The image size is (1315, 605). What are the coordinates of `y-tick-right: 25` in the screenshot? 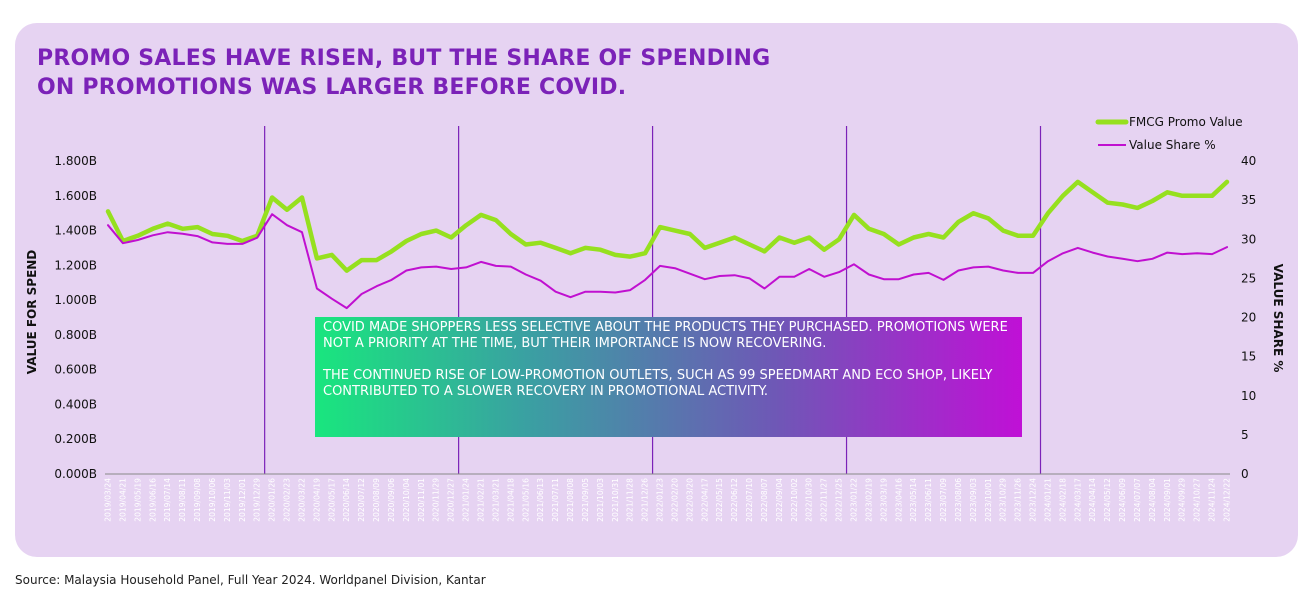 It's located at (1248, 278).